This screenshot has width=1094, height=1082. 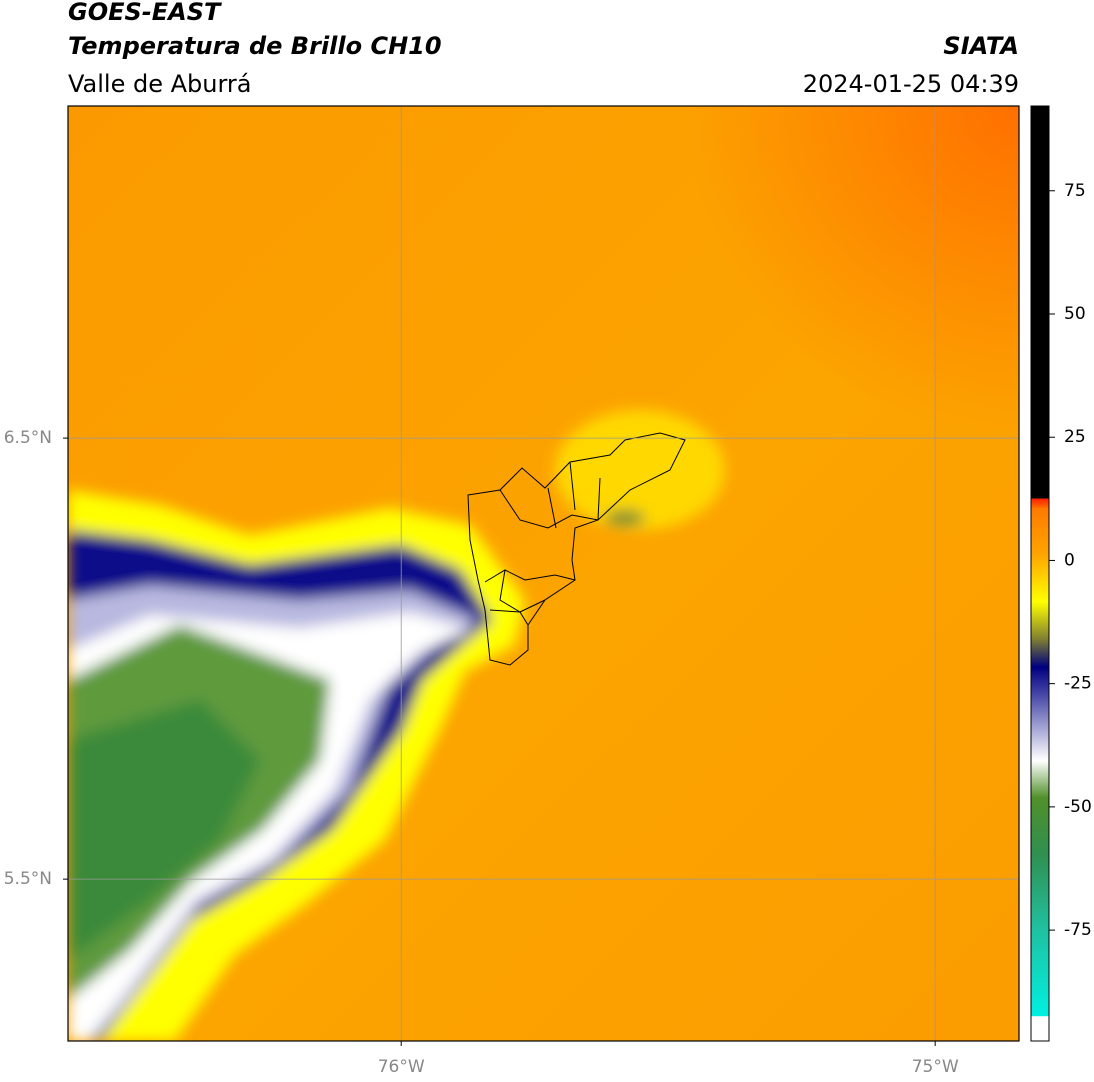 What do you see at coordinates (911, 84) in the screenshot?
I see `datetime: 2024-01-25 04:39` at bounding box center [911, 84].